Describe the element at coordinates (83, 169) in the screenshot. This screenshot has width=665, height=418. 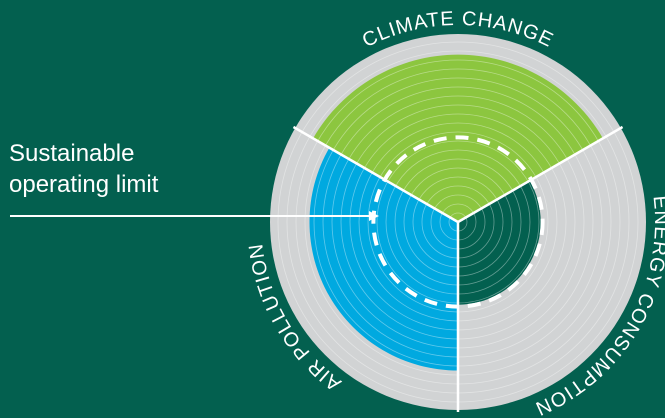
I see `sustainable-limit-label: Sustainable operating limit` at that location.